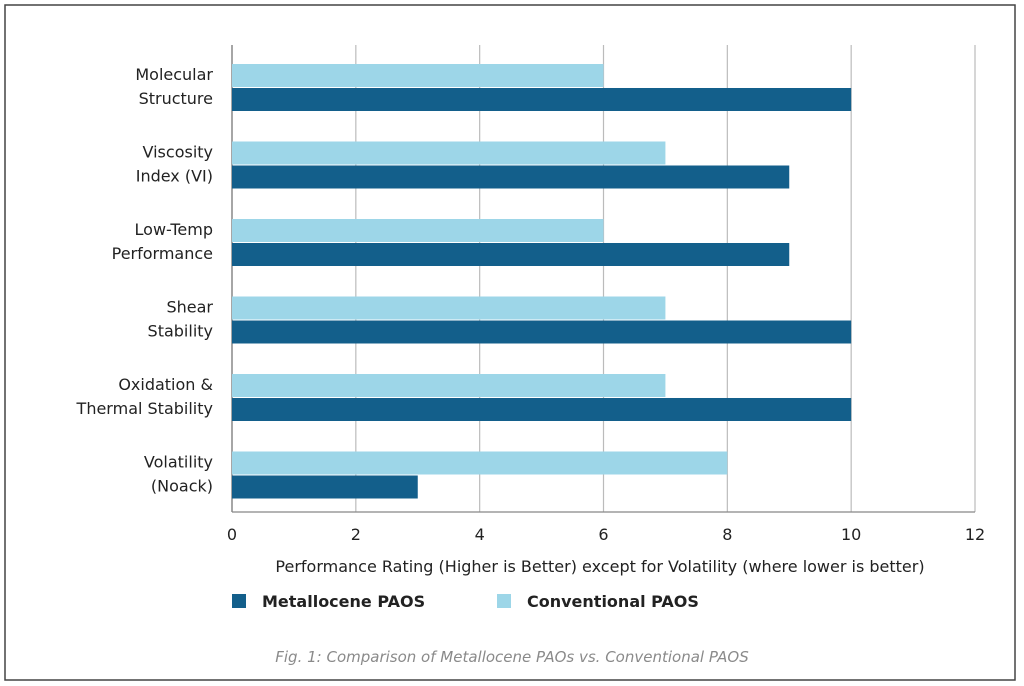 Image resolution: width=1024 pixels, height=686 pixels. I want to click on category-label: Thermal Stability, so click(144, 408).